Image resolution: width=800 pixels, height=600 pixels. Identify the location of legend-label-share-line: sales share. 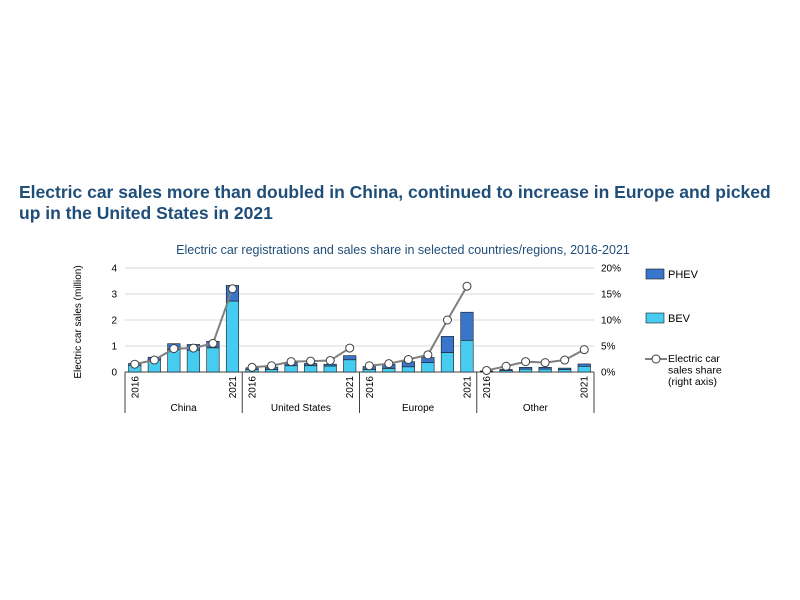
(695, 371).